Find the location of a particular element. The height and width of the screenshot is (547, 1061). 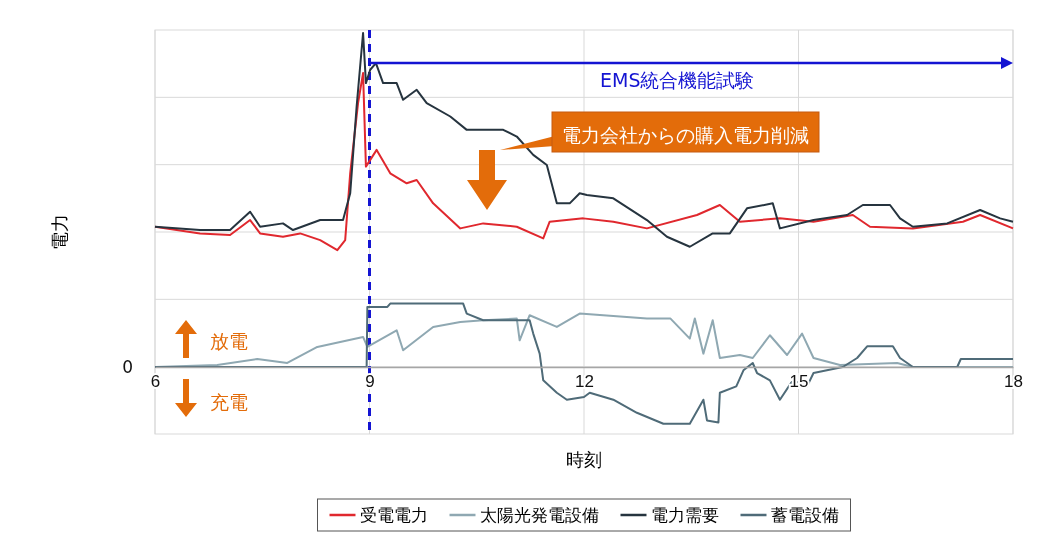

x-tick-label: 9 is located at coordinates (370, 382).